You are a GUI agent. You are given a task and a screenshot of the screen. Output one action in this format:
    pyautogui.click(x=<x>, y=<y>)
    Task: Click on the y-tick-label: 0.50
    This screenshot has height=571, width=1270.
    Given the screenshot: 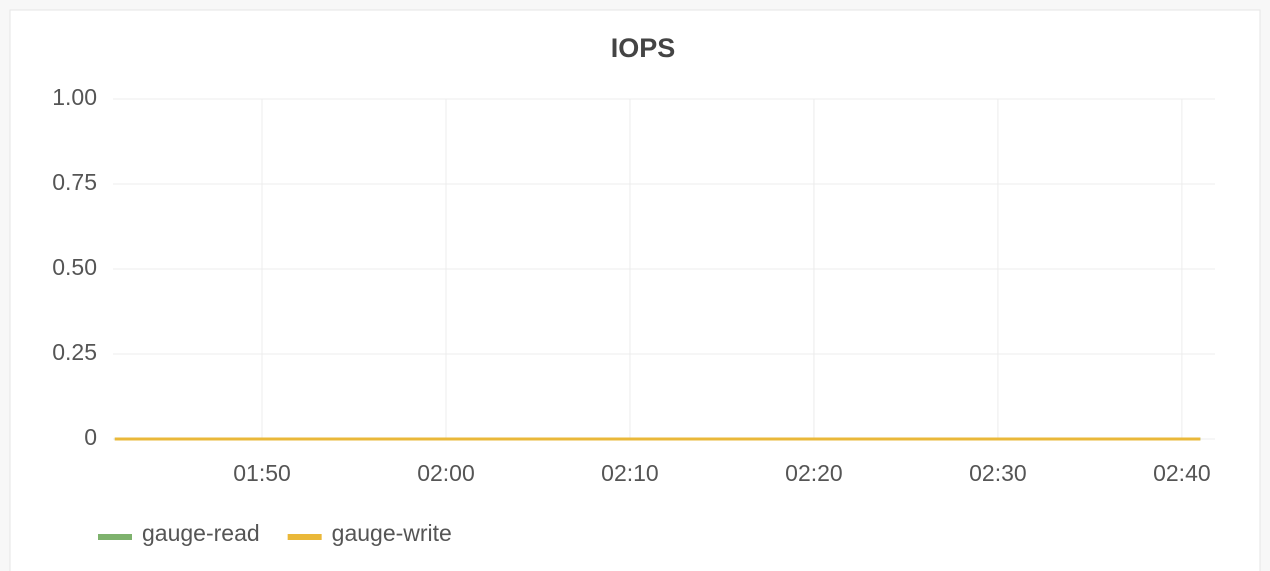 What is the action you would take?
    pyautogui.click(x=74, y=267)
    